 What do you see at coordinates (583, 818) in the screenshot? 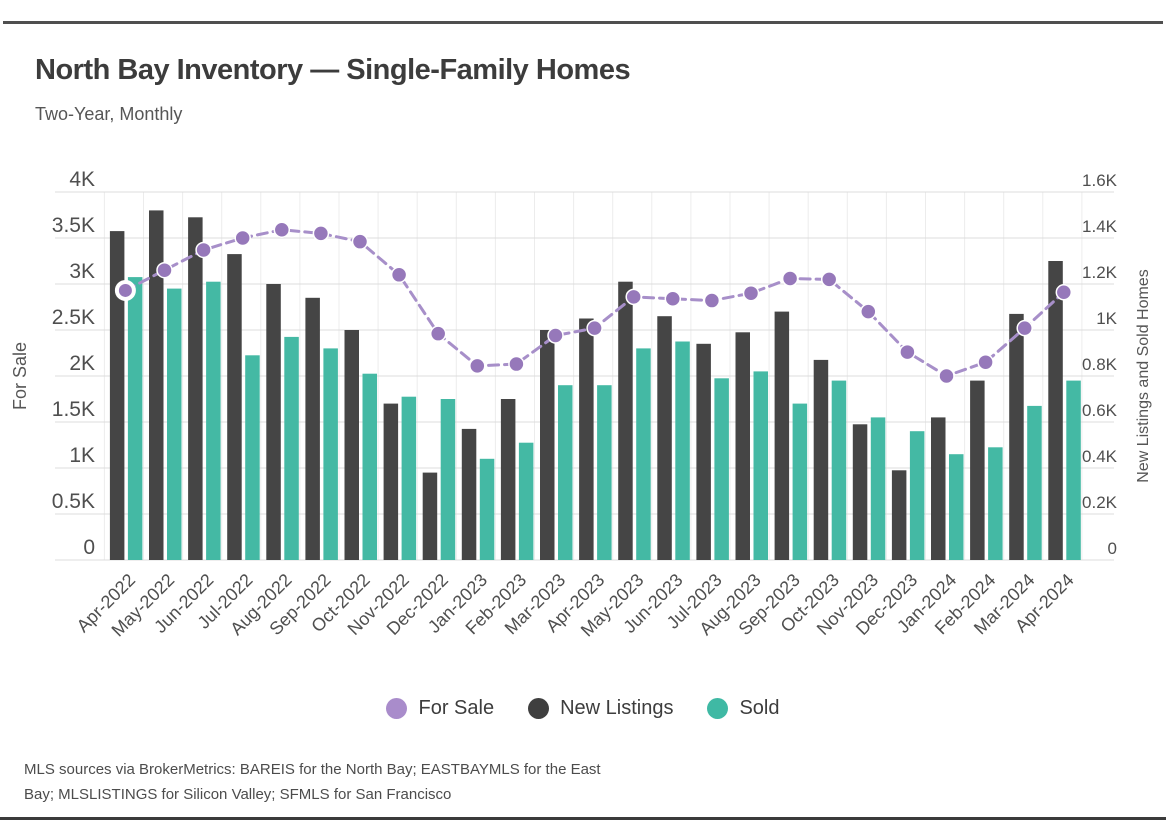
I see `bottom-divider` at bounding box center [583, 818].